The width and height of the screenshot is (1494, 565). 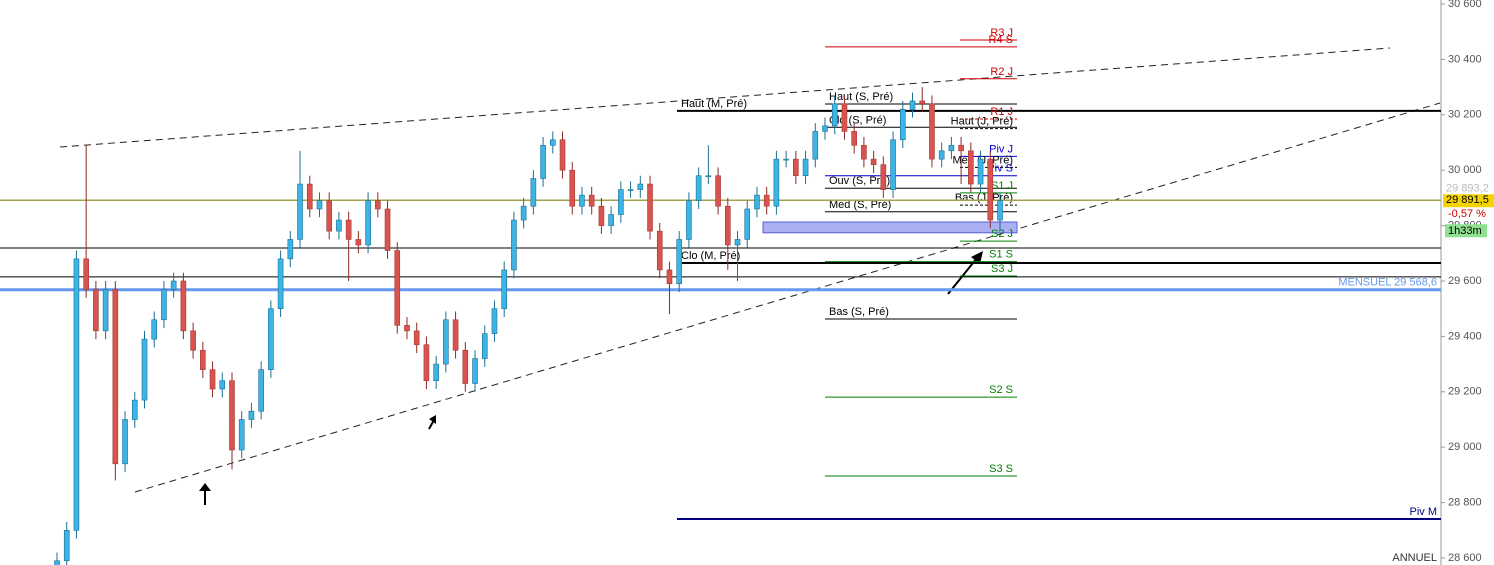 I want to click on prev-price-label: 29 893,2, so click(x=1467, y=189).